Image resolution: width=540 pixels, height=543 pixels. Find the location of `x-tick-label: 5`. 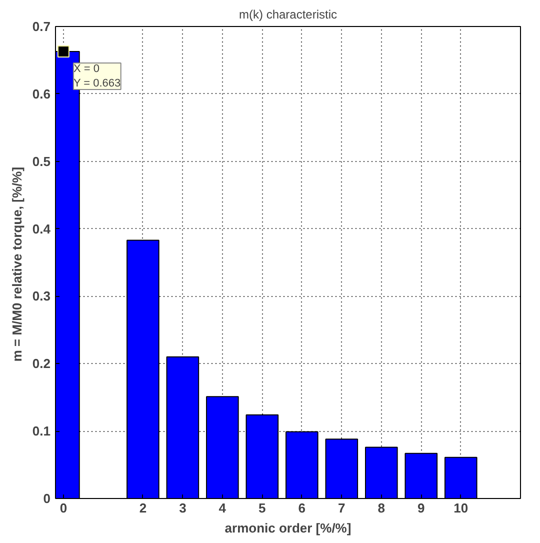

x-tick-label: 5 is located at coordinates (262, 508).